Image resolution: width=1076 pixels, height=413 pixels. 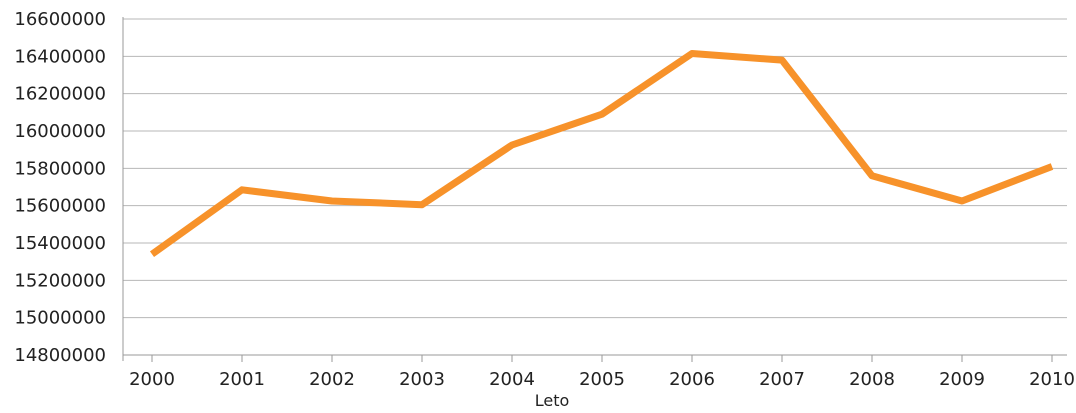 I want to click on x-tick-label-2005: 2005, so click(x=602, y=379).